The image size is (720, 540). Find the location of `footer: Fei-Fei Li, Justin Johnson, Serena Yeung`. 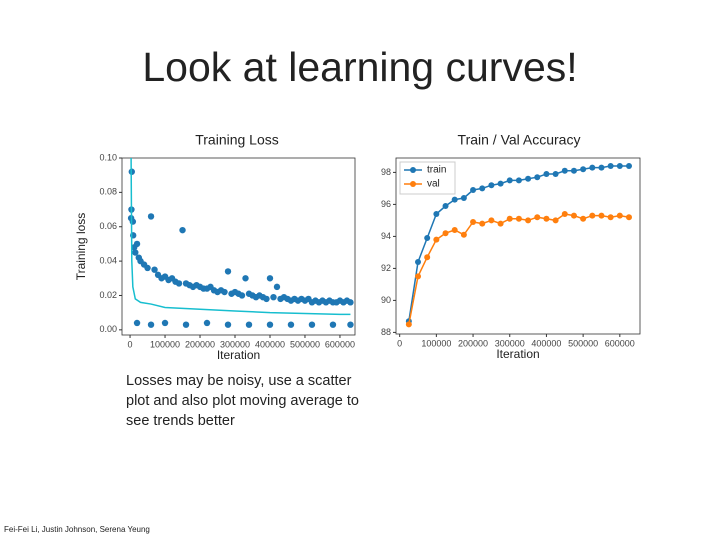

footer: Fei-Fei Li, Justin Johnson, Serena Yeung is located at coordinates (77, 529).